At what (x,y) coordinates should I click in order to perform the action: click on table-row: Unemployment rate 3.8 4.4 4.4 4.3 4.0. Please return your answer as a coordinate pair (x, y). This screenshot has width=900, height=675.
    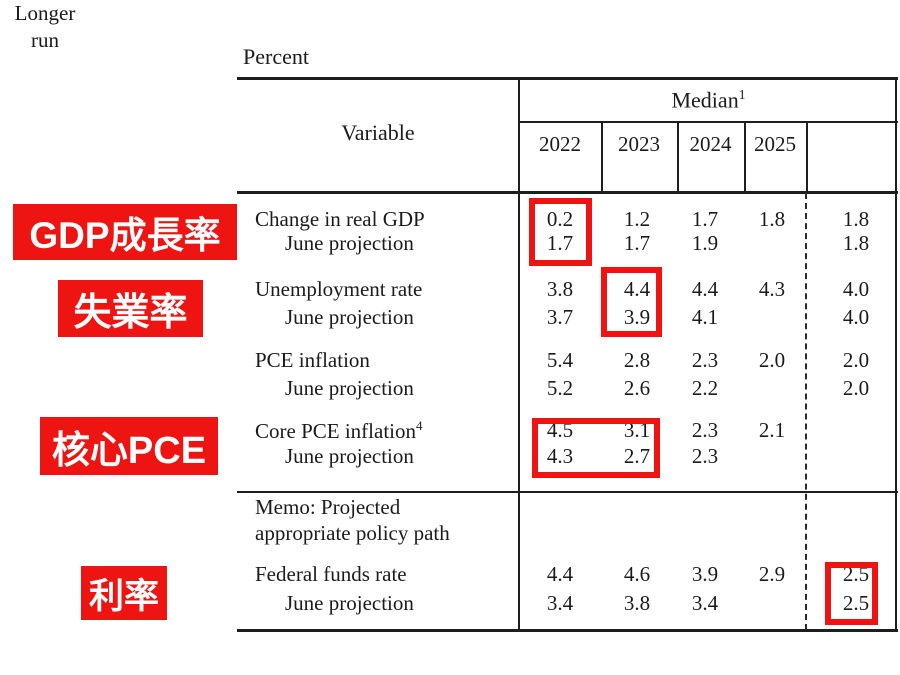
    Looking at the image, I should click on (450, 291).